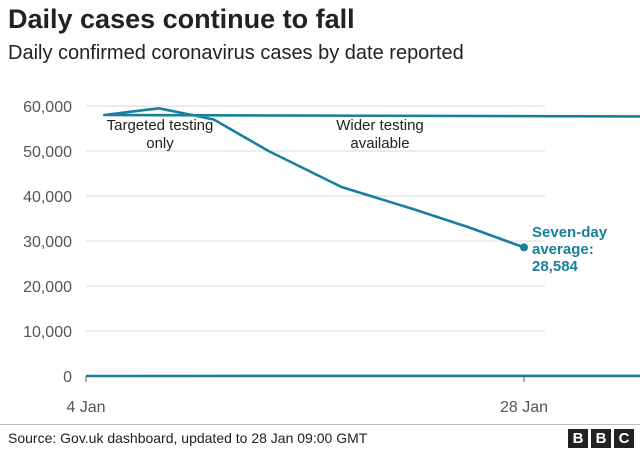 The image size is (640, 451). Describe the element at coordinates (307, 396) in the screenshot. I see `x-axis-ticks: 4 Jan22 Mar8 Jun25 Aug11 Nov28 Jan` at that location.